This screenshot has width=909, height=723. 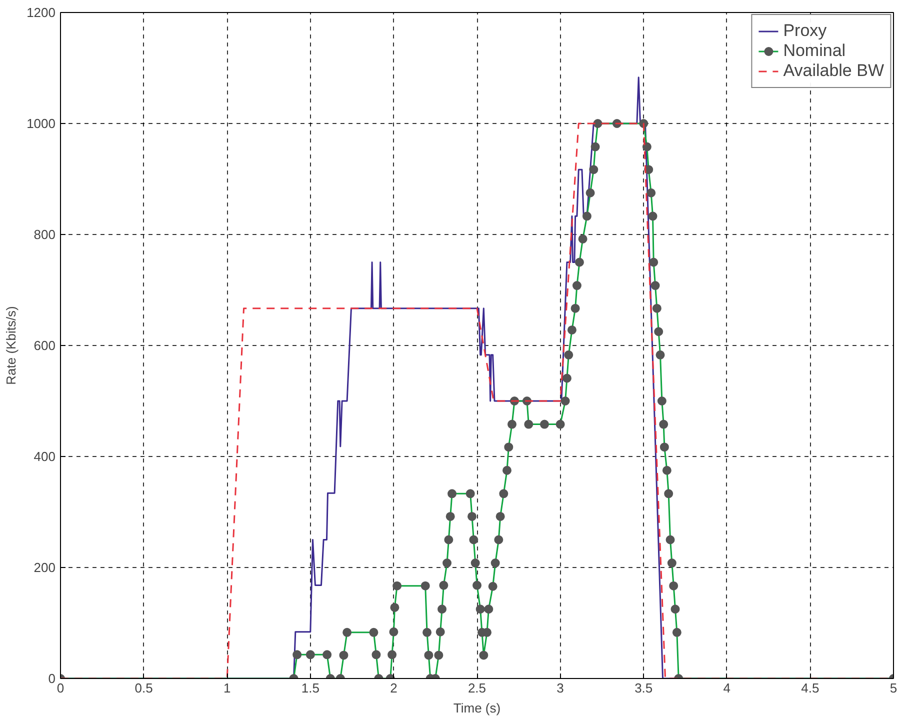 I want to click on y-tick-label: 0, so click(x=52, y=678).